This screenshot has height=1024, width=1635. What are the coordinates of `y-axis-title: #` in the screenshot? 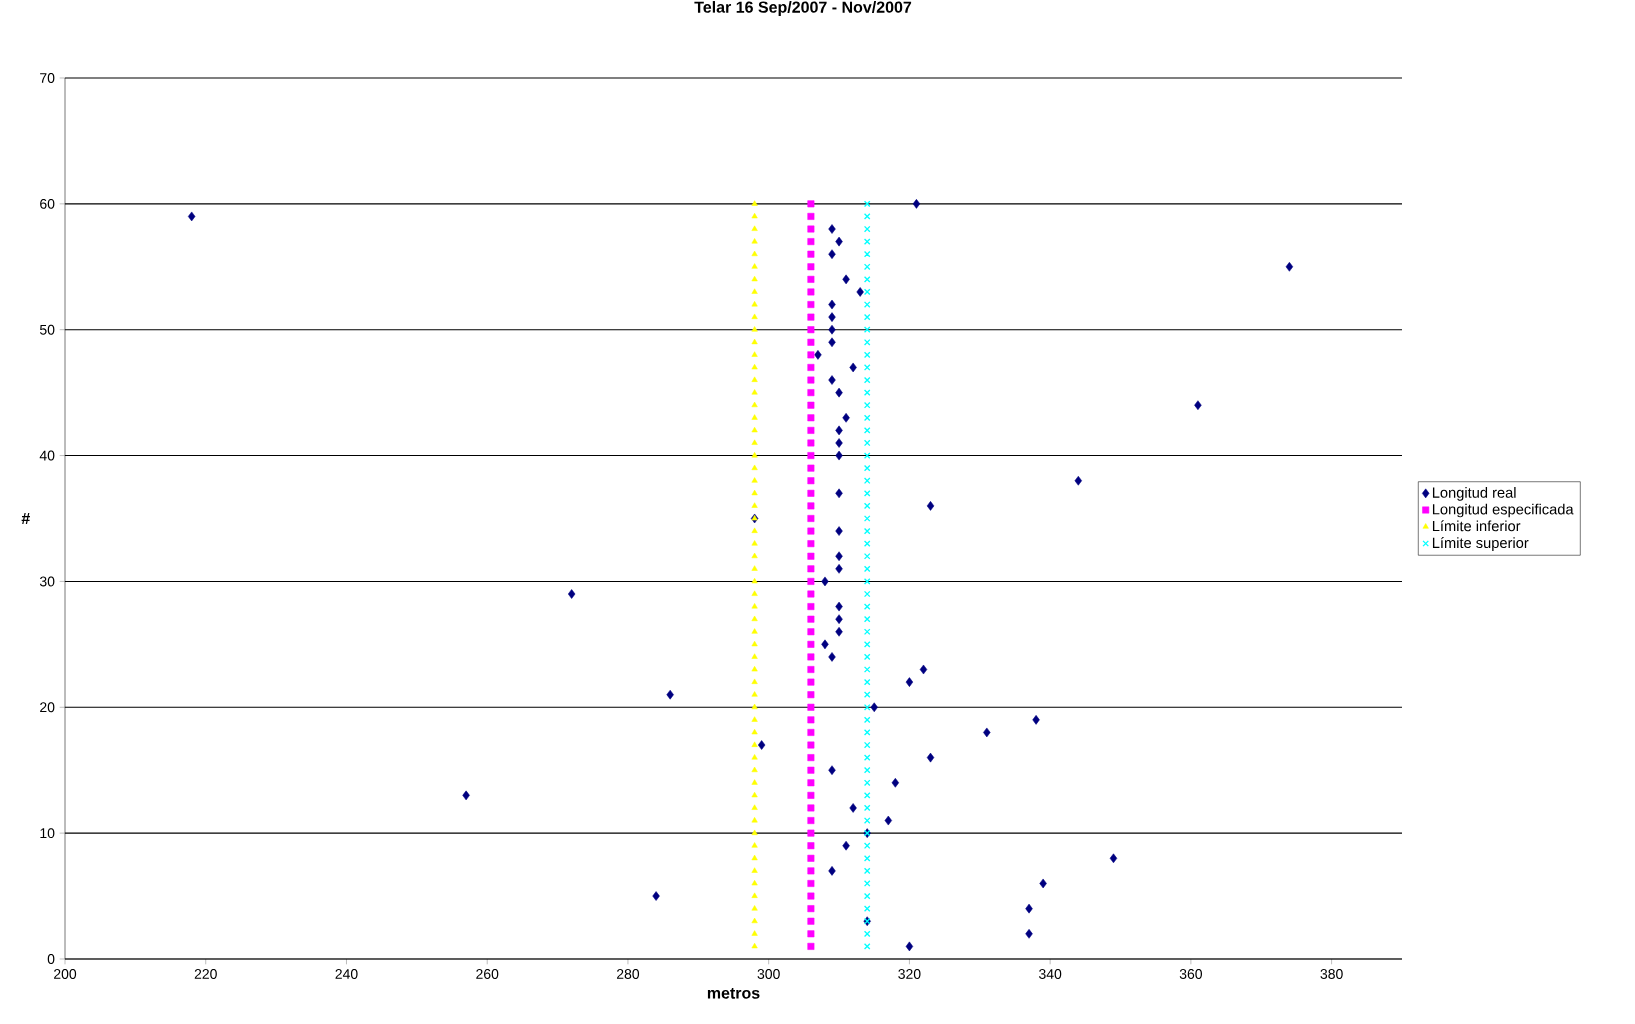 It's located at (25, 518).